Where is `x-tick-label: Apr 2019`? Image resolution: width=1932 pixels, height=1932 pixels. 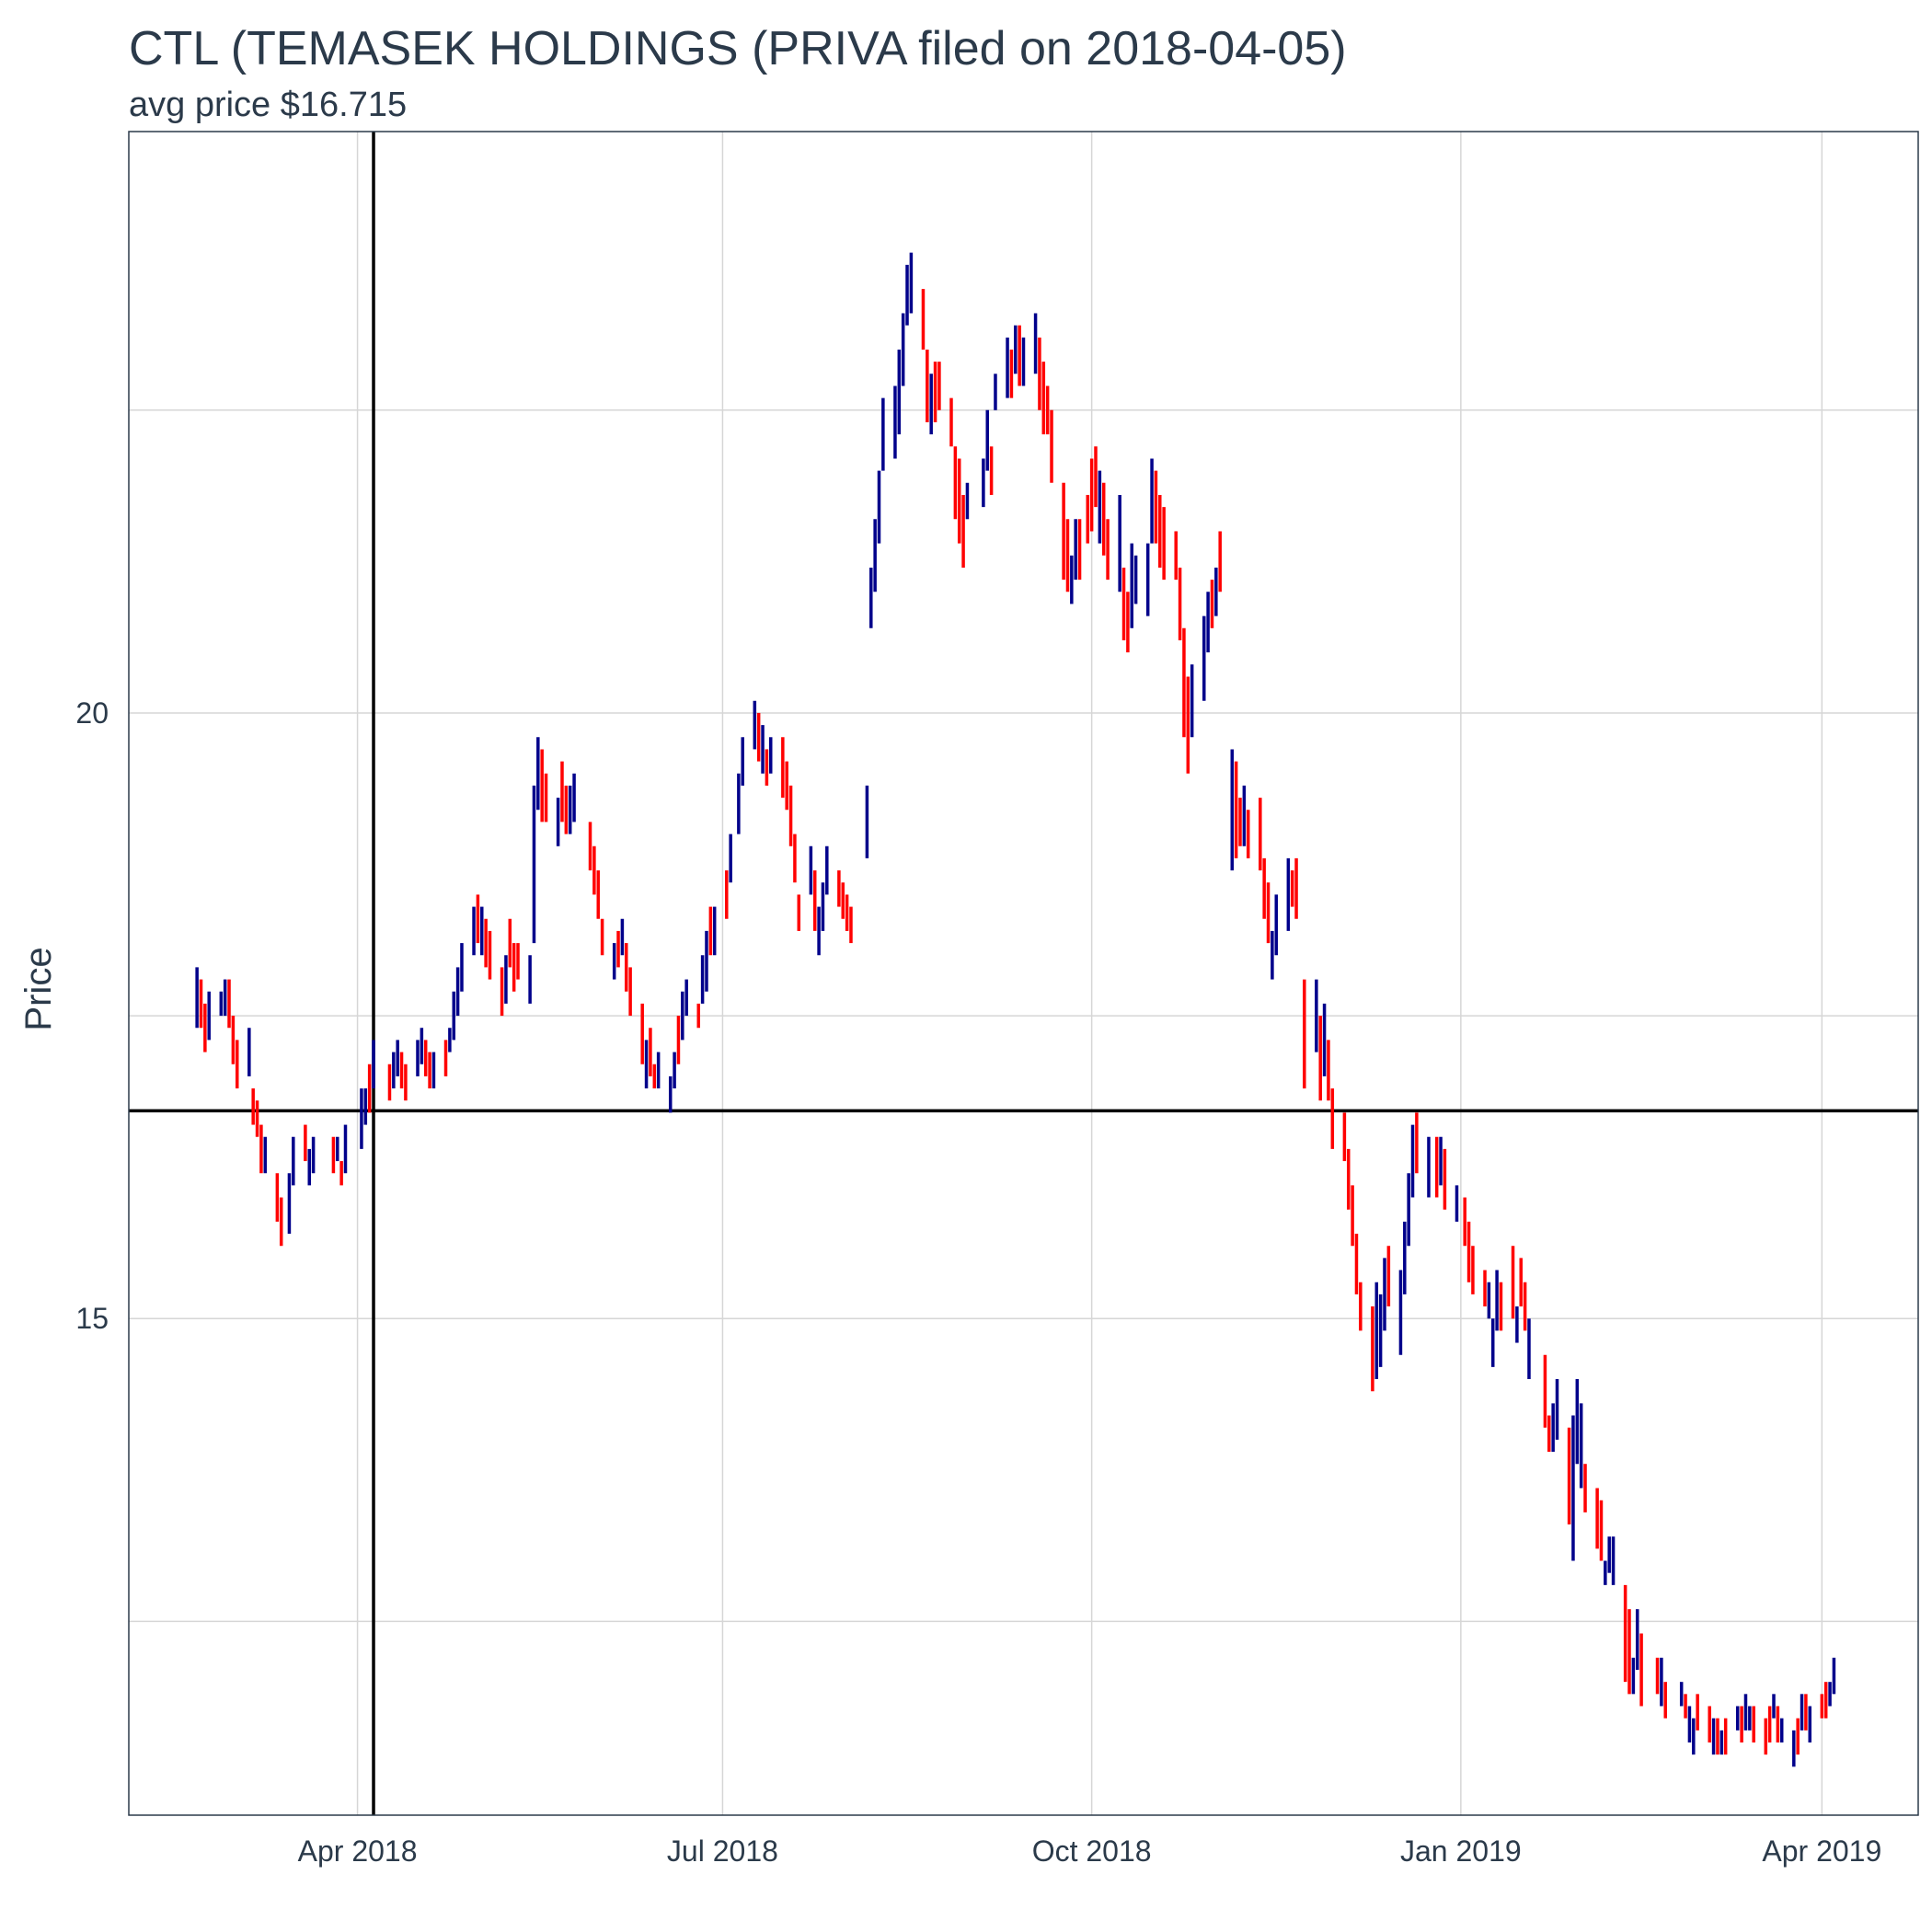 x-tick-label: Apr 2019 is located at coordinates (1821, 1851).